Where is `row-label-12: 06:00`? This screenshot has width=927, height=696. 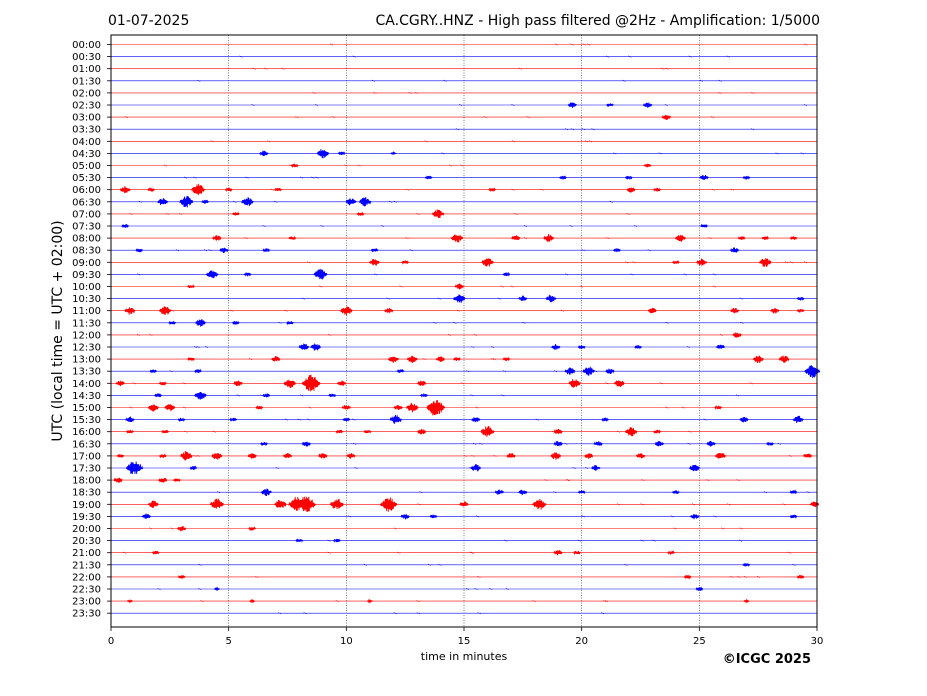 row-label-12: 06:00 is located at coordinates (86, 190).